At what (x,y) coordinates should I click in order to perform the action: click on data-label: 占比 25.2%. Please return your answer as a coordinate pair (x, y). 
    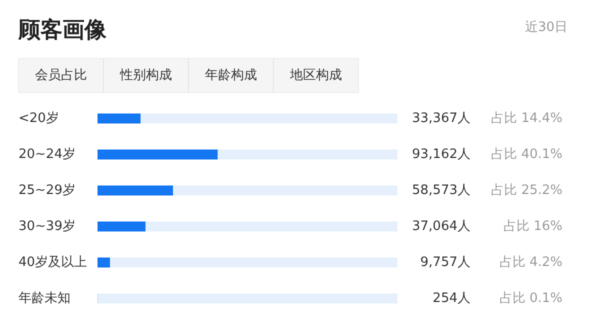
    Looking at the image, I should click on (527, 190).